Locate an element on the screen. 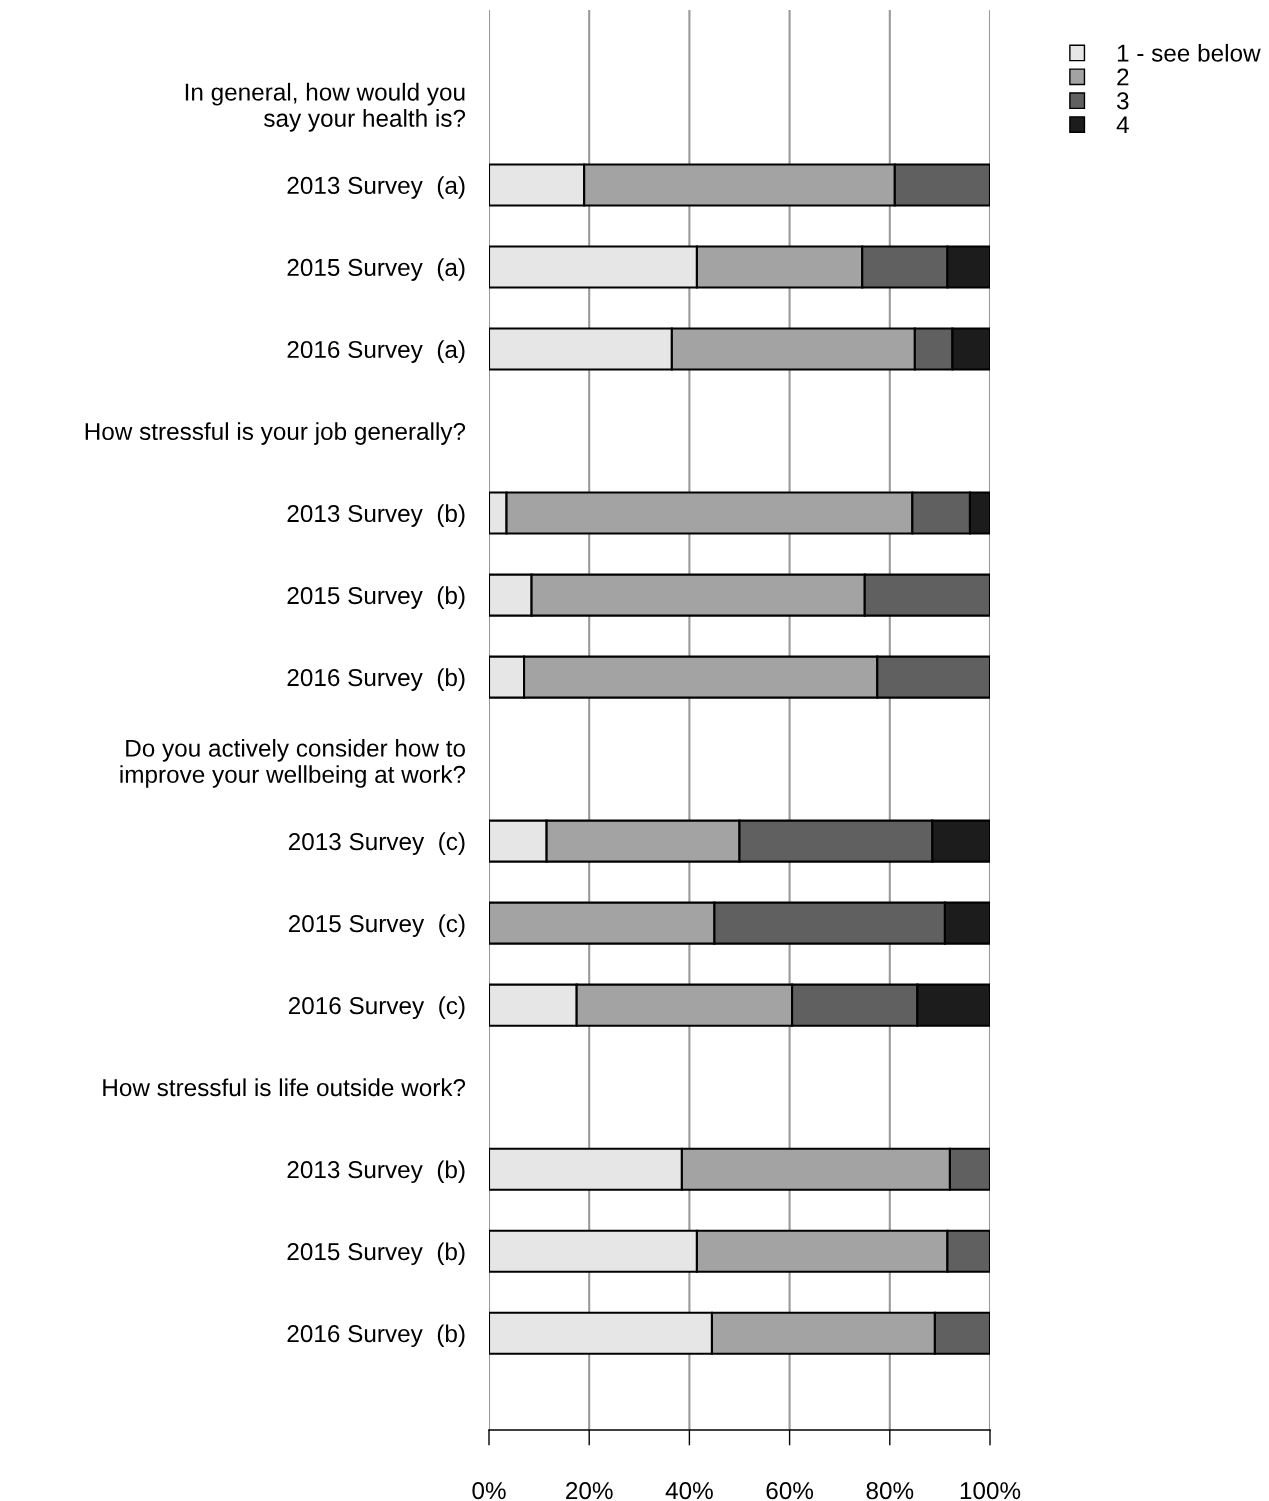 The height and width of the screenshot is (1501, 1269). legend-label: 4 is located at coordinates (1122, 125).